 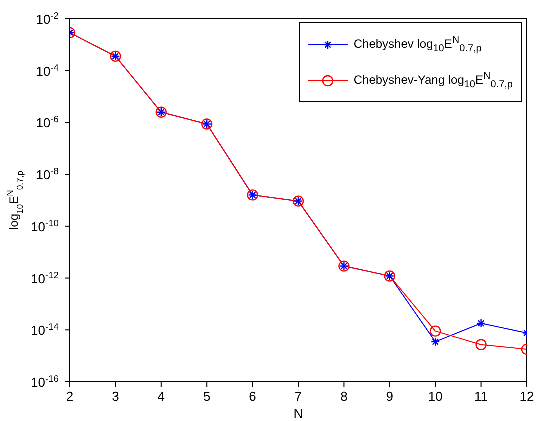 What do you see at coordinates (45, 226) in the screenshot?
I see `y-tick-label: 10$^{-10}$` at bounding box center [45, 226].